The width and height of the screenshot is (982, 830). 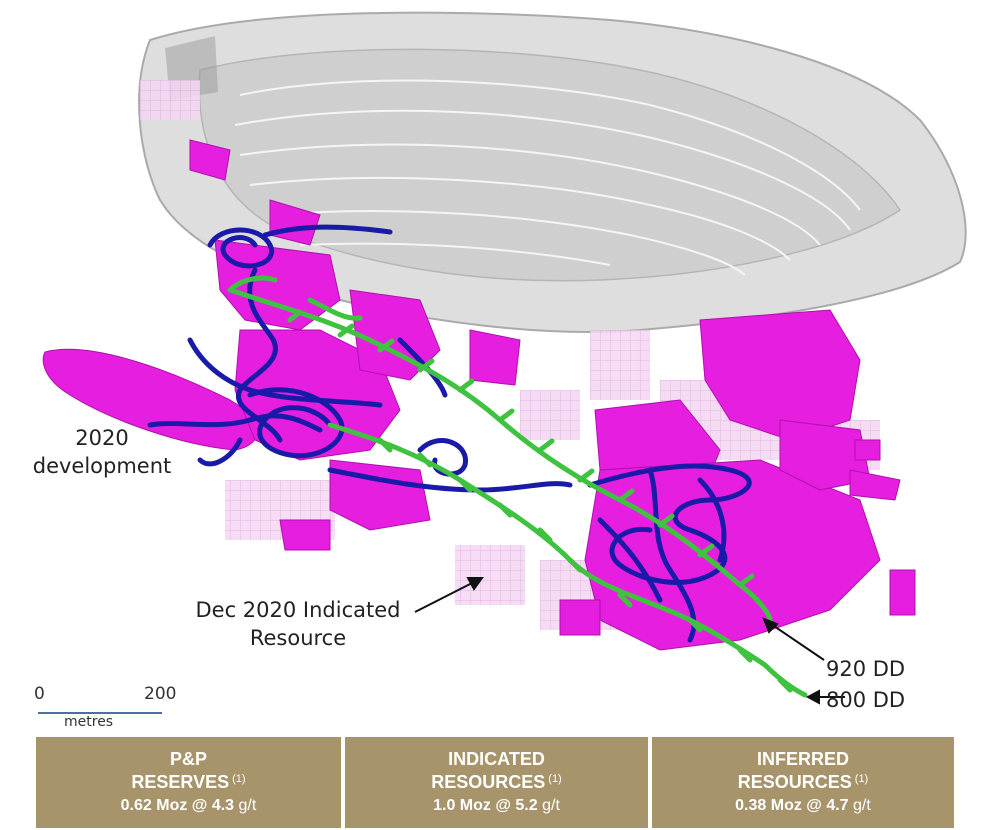 I want to click on indicated-value-text: 1.0 Moz @ 5.2, so click(x=485, y=805).